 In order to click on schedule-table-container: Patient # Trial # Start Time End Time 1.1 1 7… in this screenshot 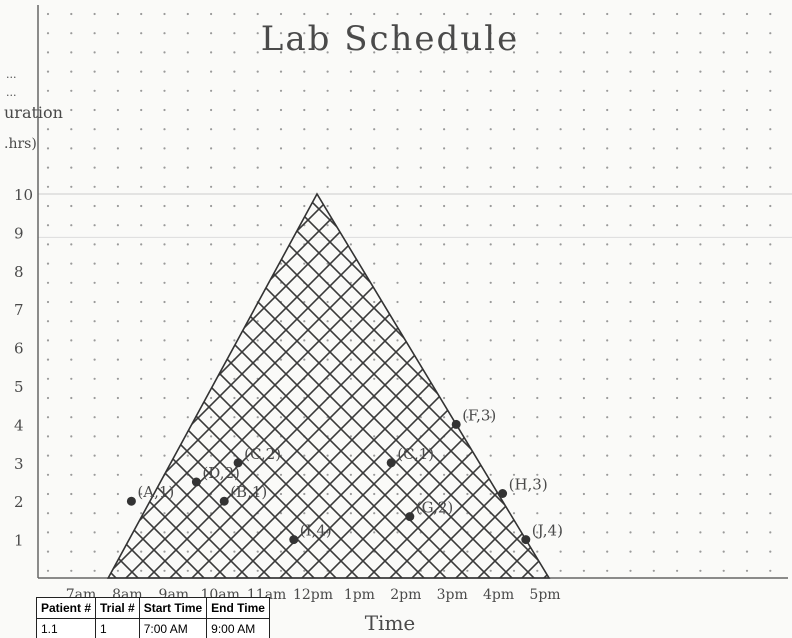, I will do `click(174, 617)`.